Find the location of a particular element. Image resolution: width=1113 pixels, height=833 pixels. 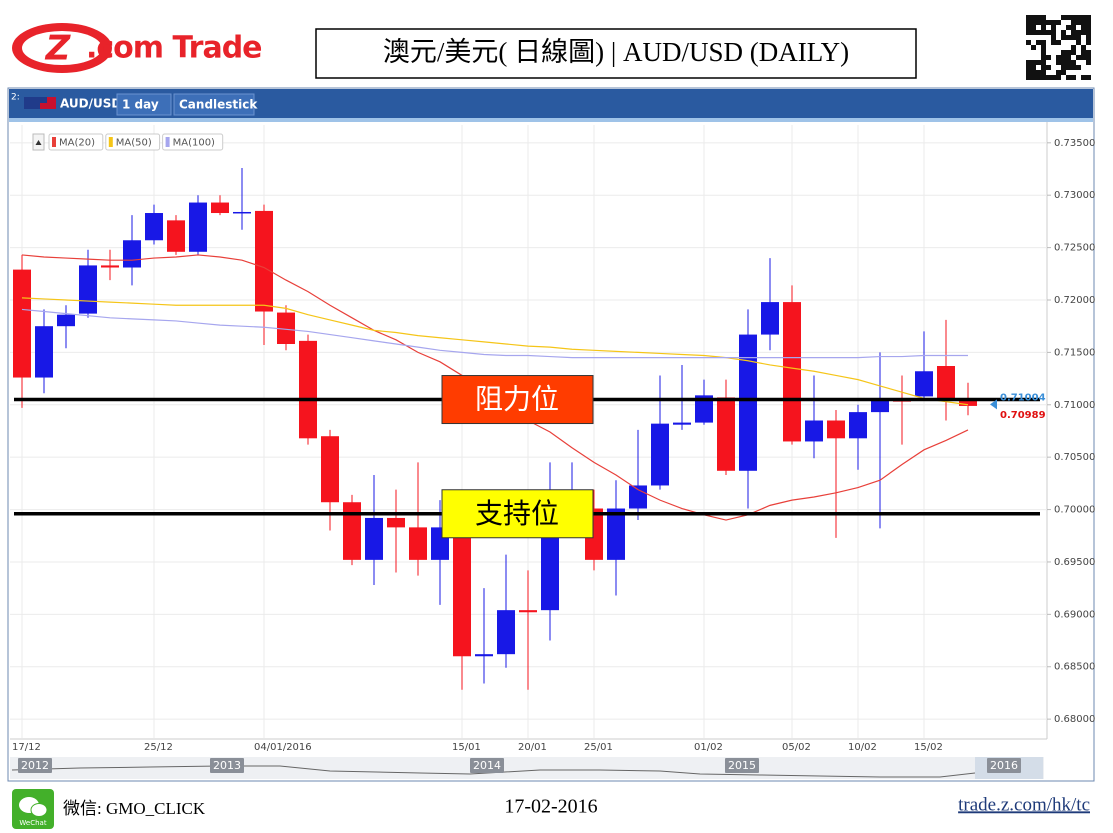

y-tick-label: 0.71000 is located at coordinates (1074, 405).